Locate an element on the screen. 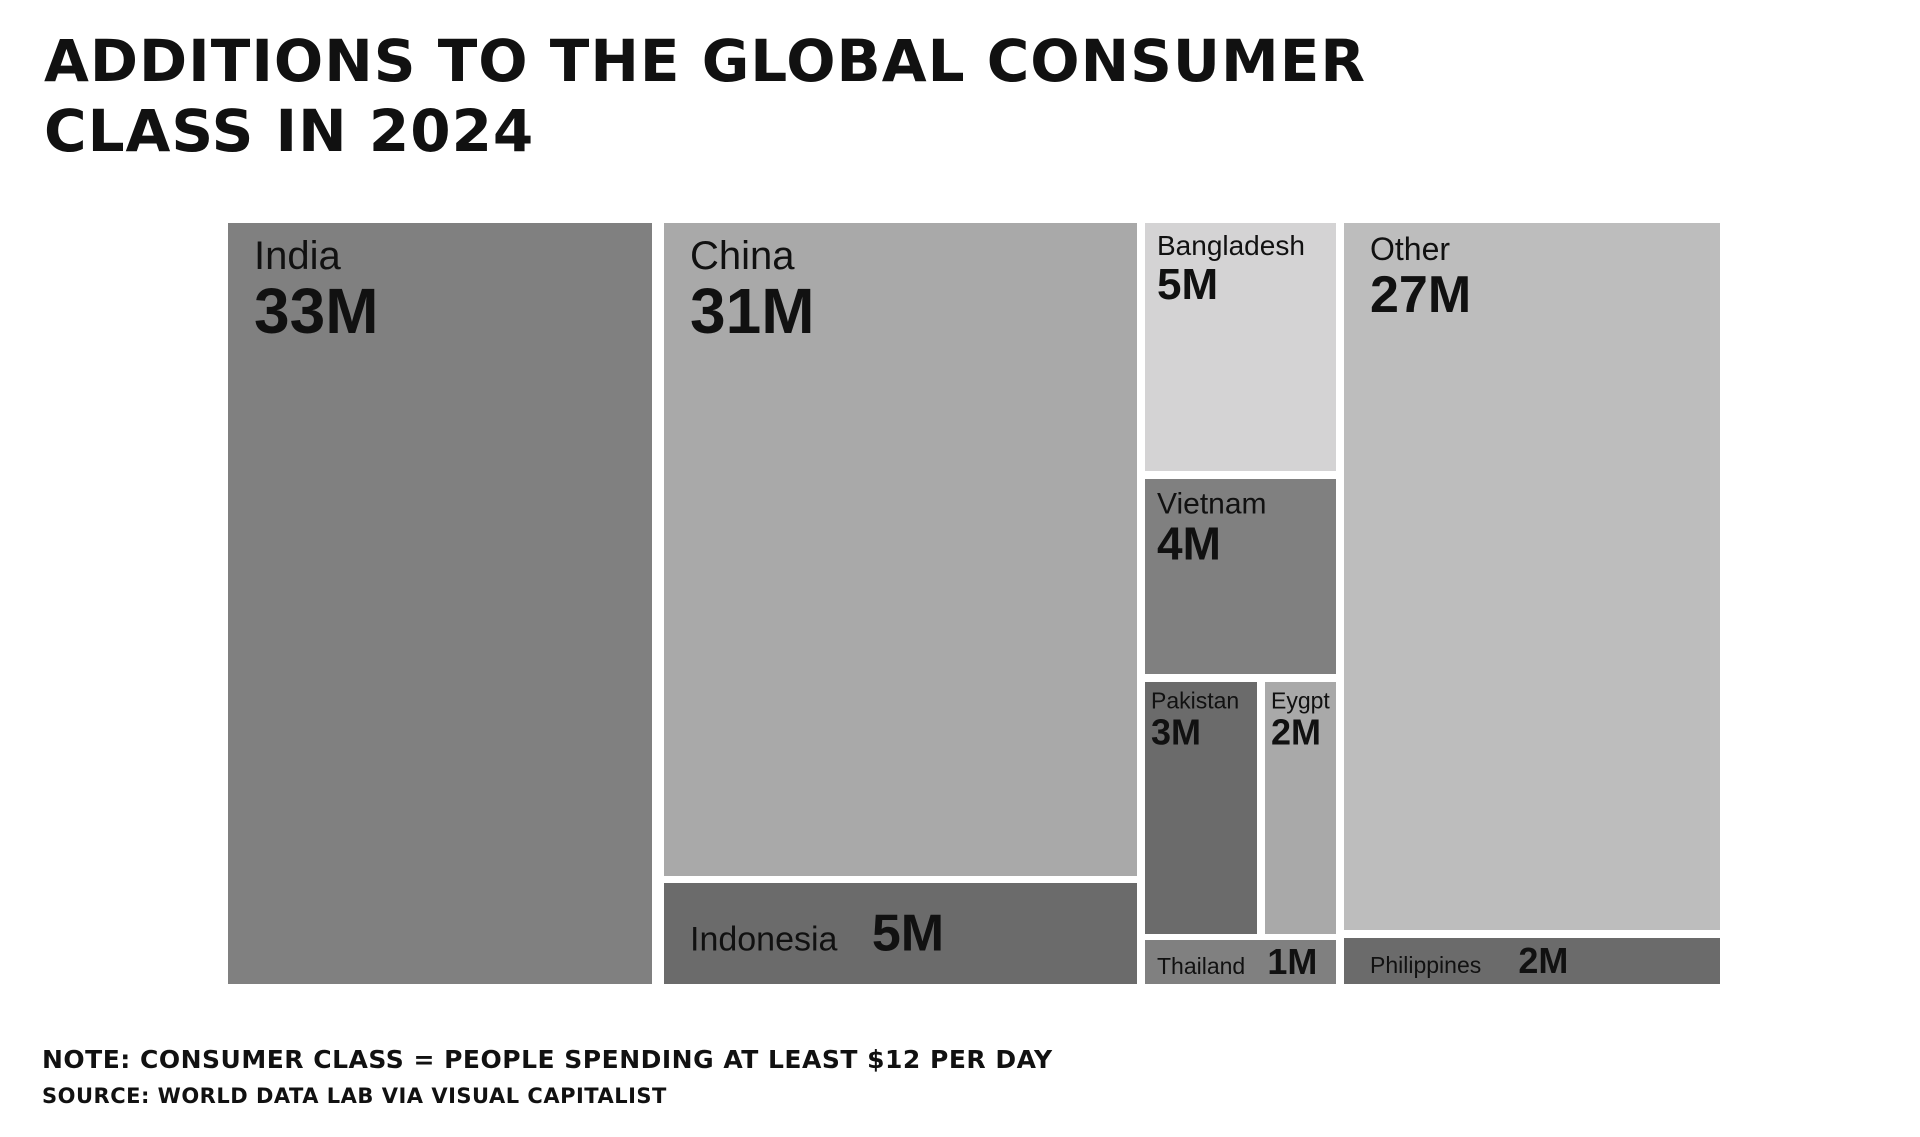 The width and height of the screenshot is (1920, 1137). tile-rect-philippines is located at coordinates (1532, 961).